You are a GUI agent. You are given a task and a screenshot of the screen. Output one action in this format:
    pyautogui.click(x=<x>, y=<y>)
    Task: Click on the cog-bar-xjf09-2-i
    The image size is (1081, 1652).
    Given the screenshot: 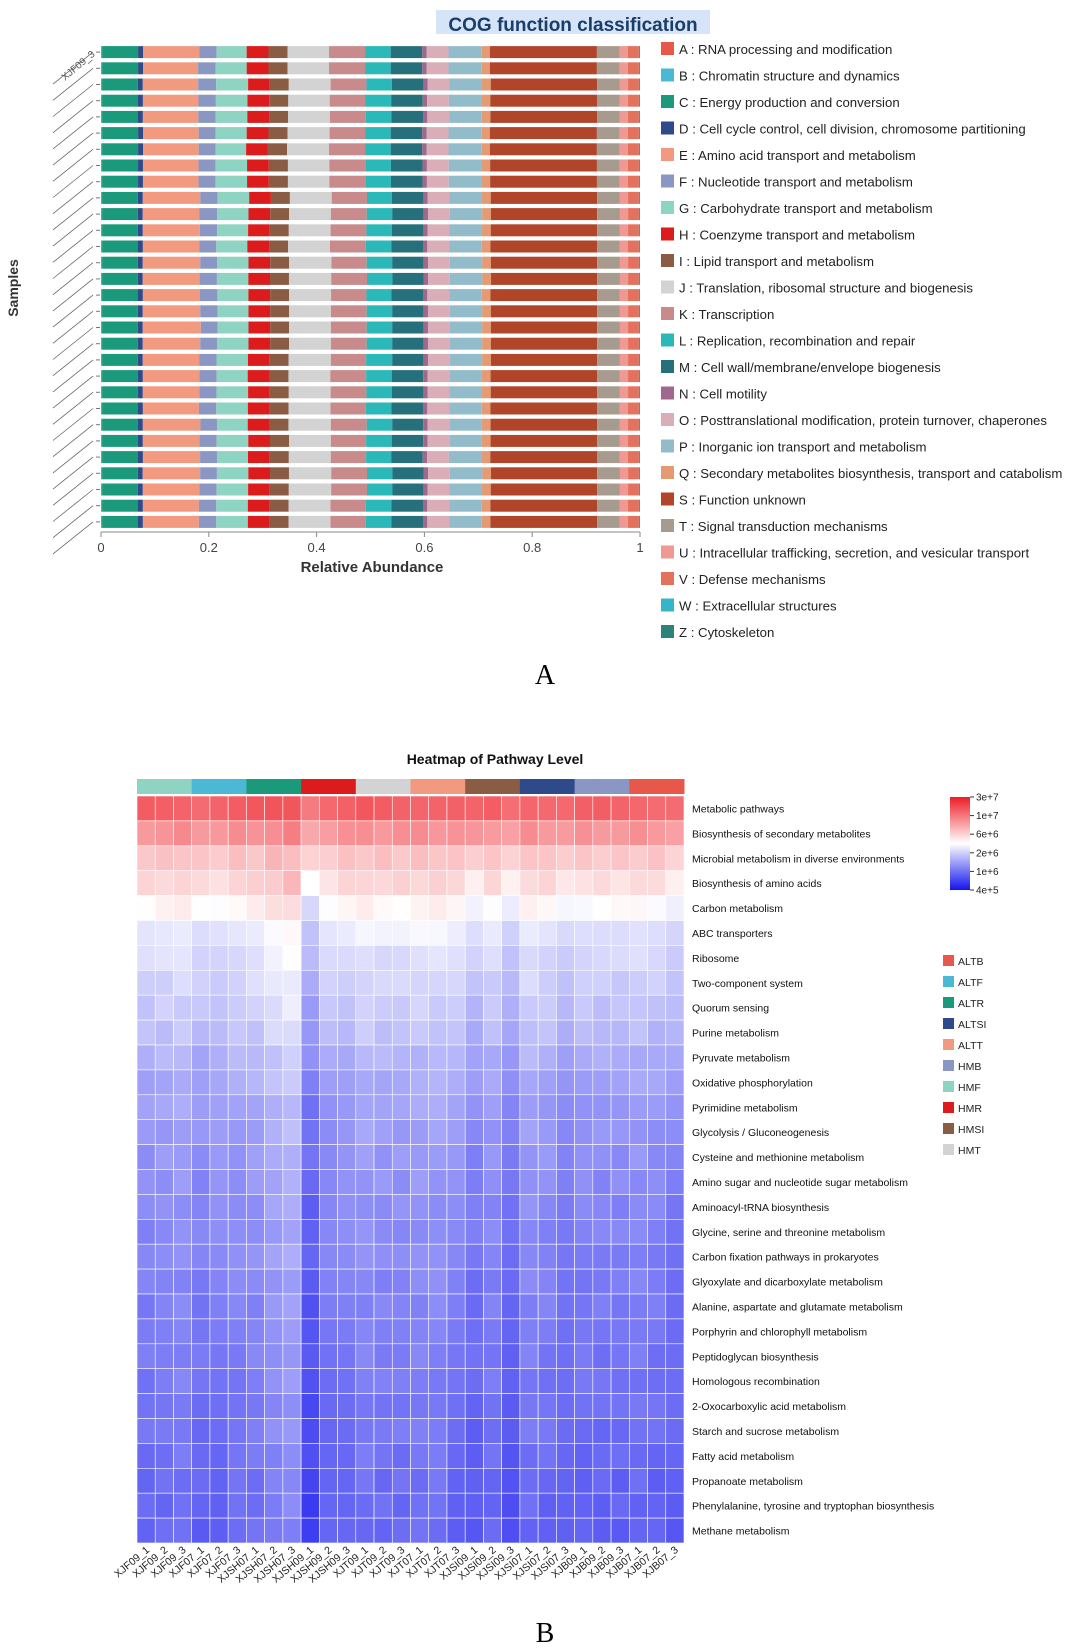 What is the action you would take?
    pyautogui.click(x=278, y=68)
    